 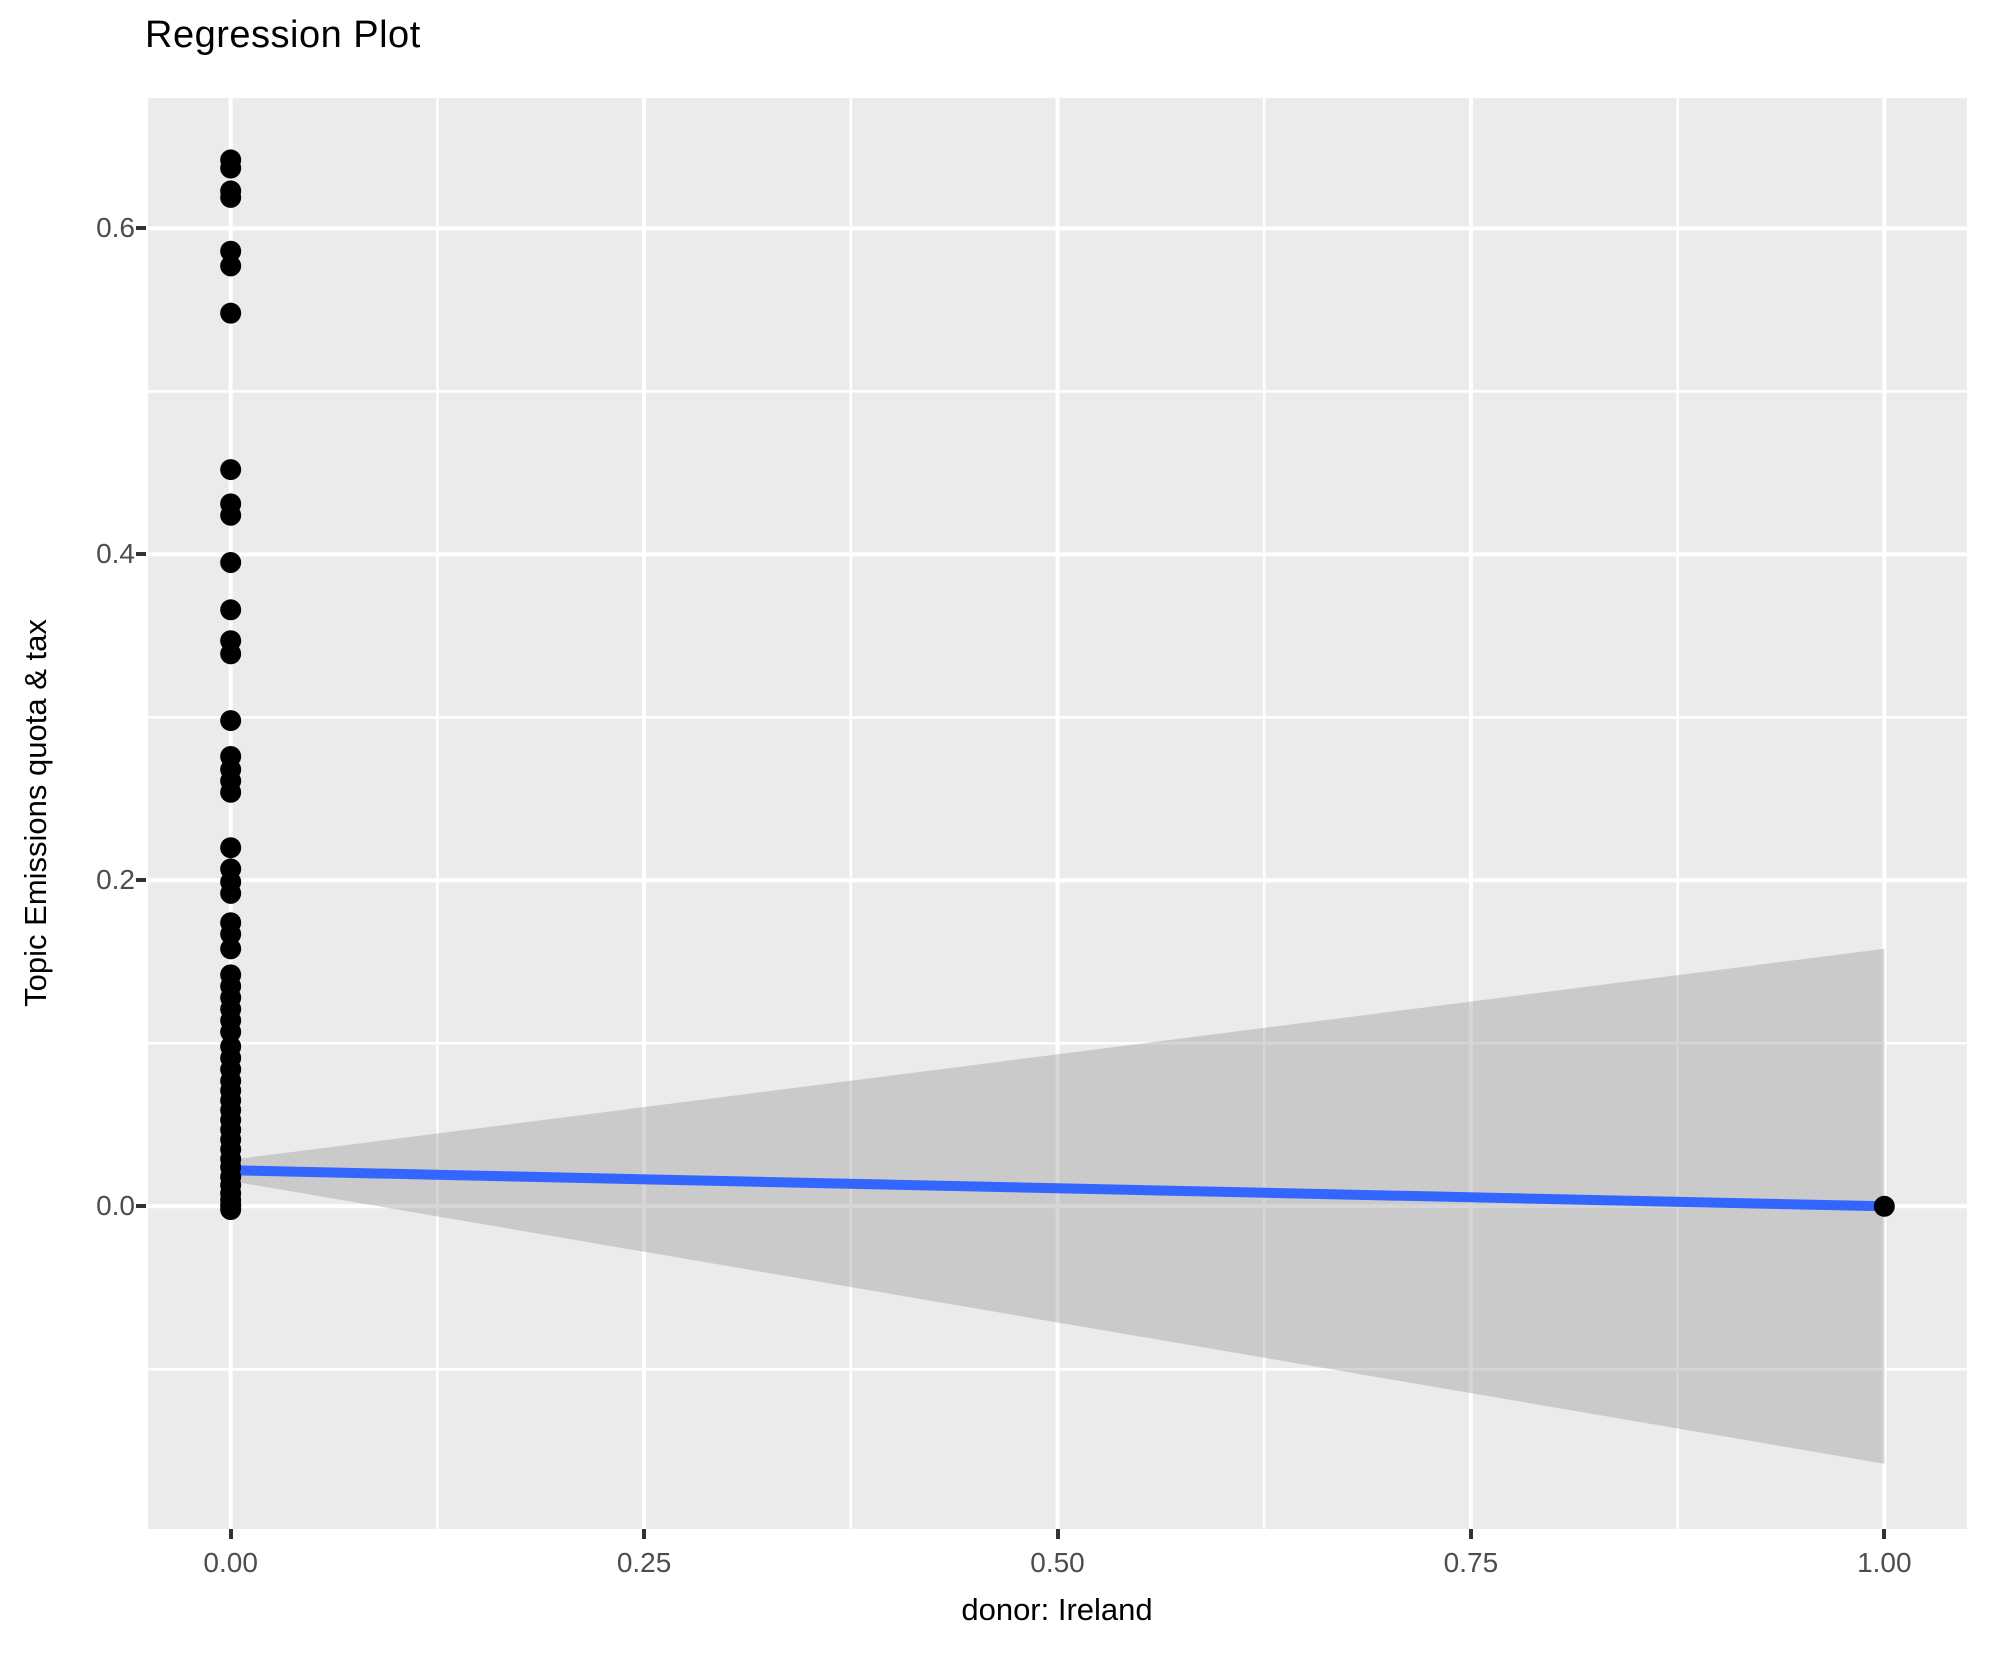 I want to click on regression-line, so click(x=1057, y=1188).